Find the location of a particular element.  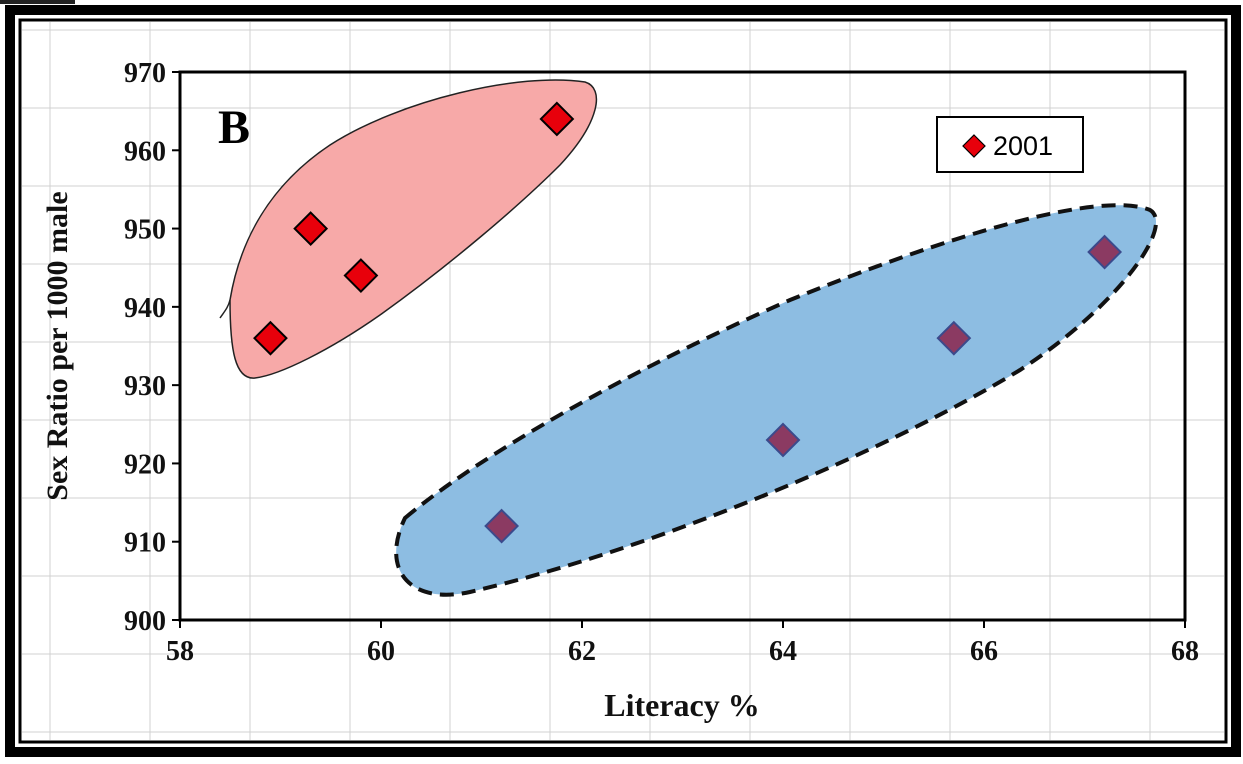

x-tick-label: 60 is located at coordinates (381, 651).